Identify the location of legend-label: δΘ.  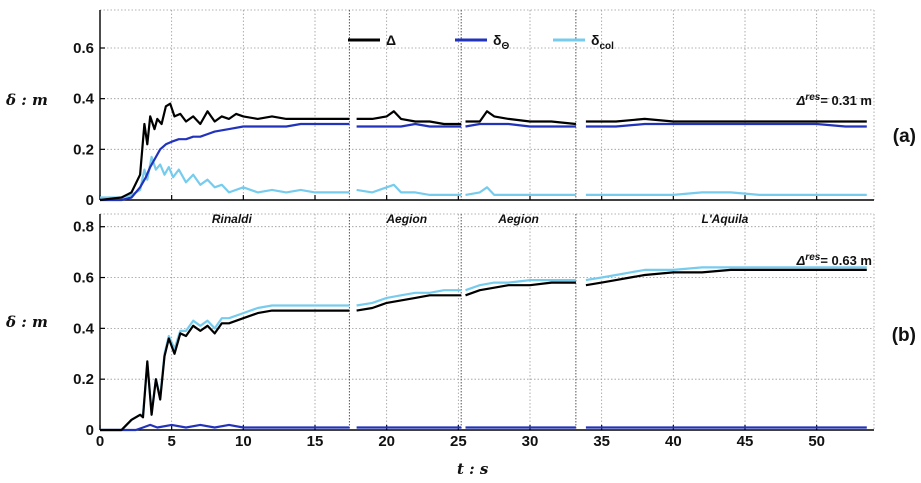
(501, 42).